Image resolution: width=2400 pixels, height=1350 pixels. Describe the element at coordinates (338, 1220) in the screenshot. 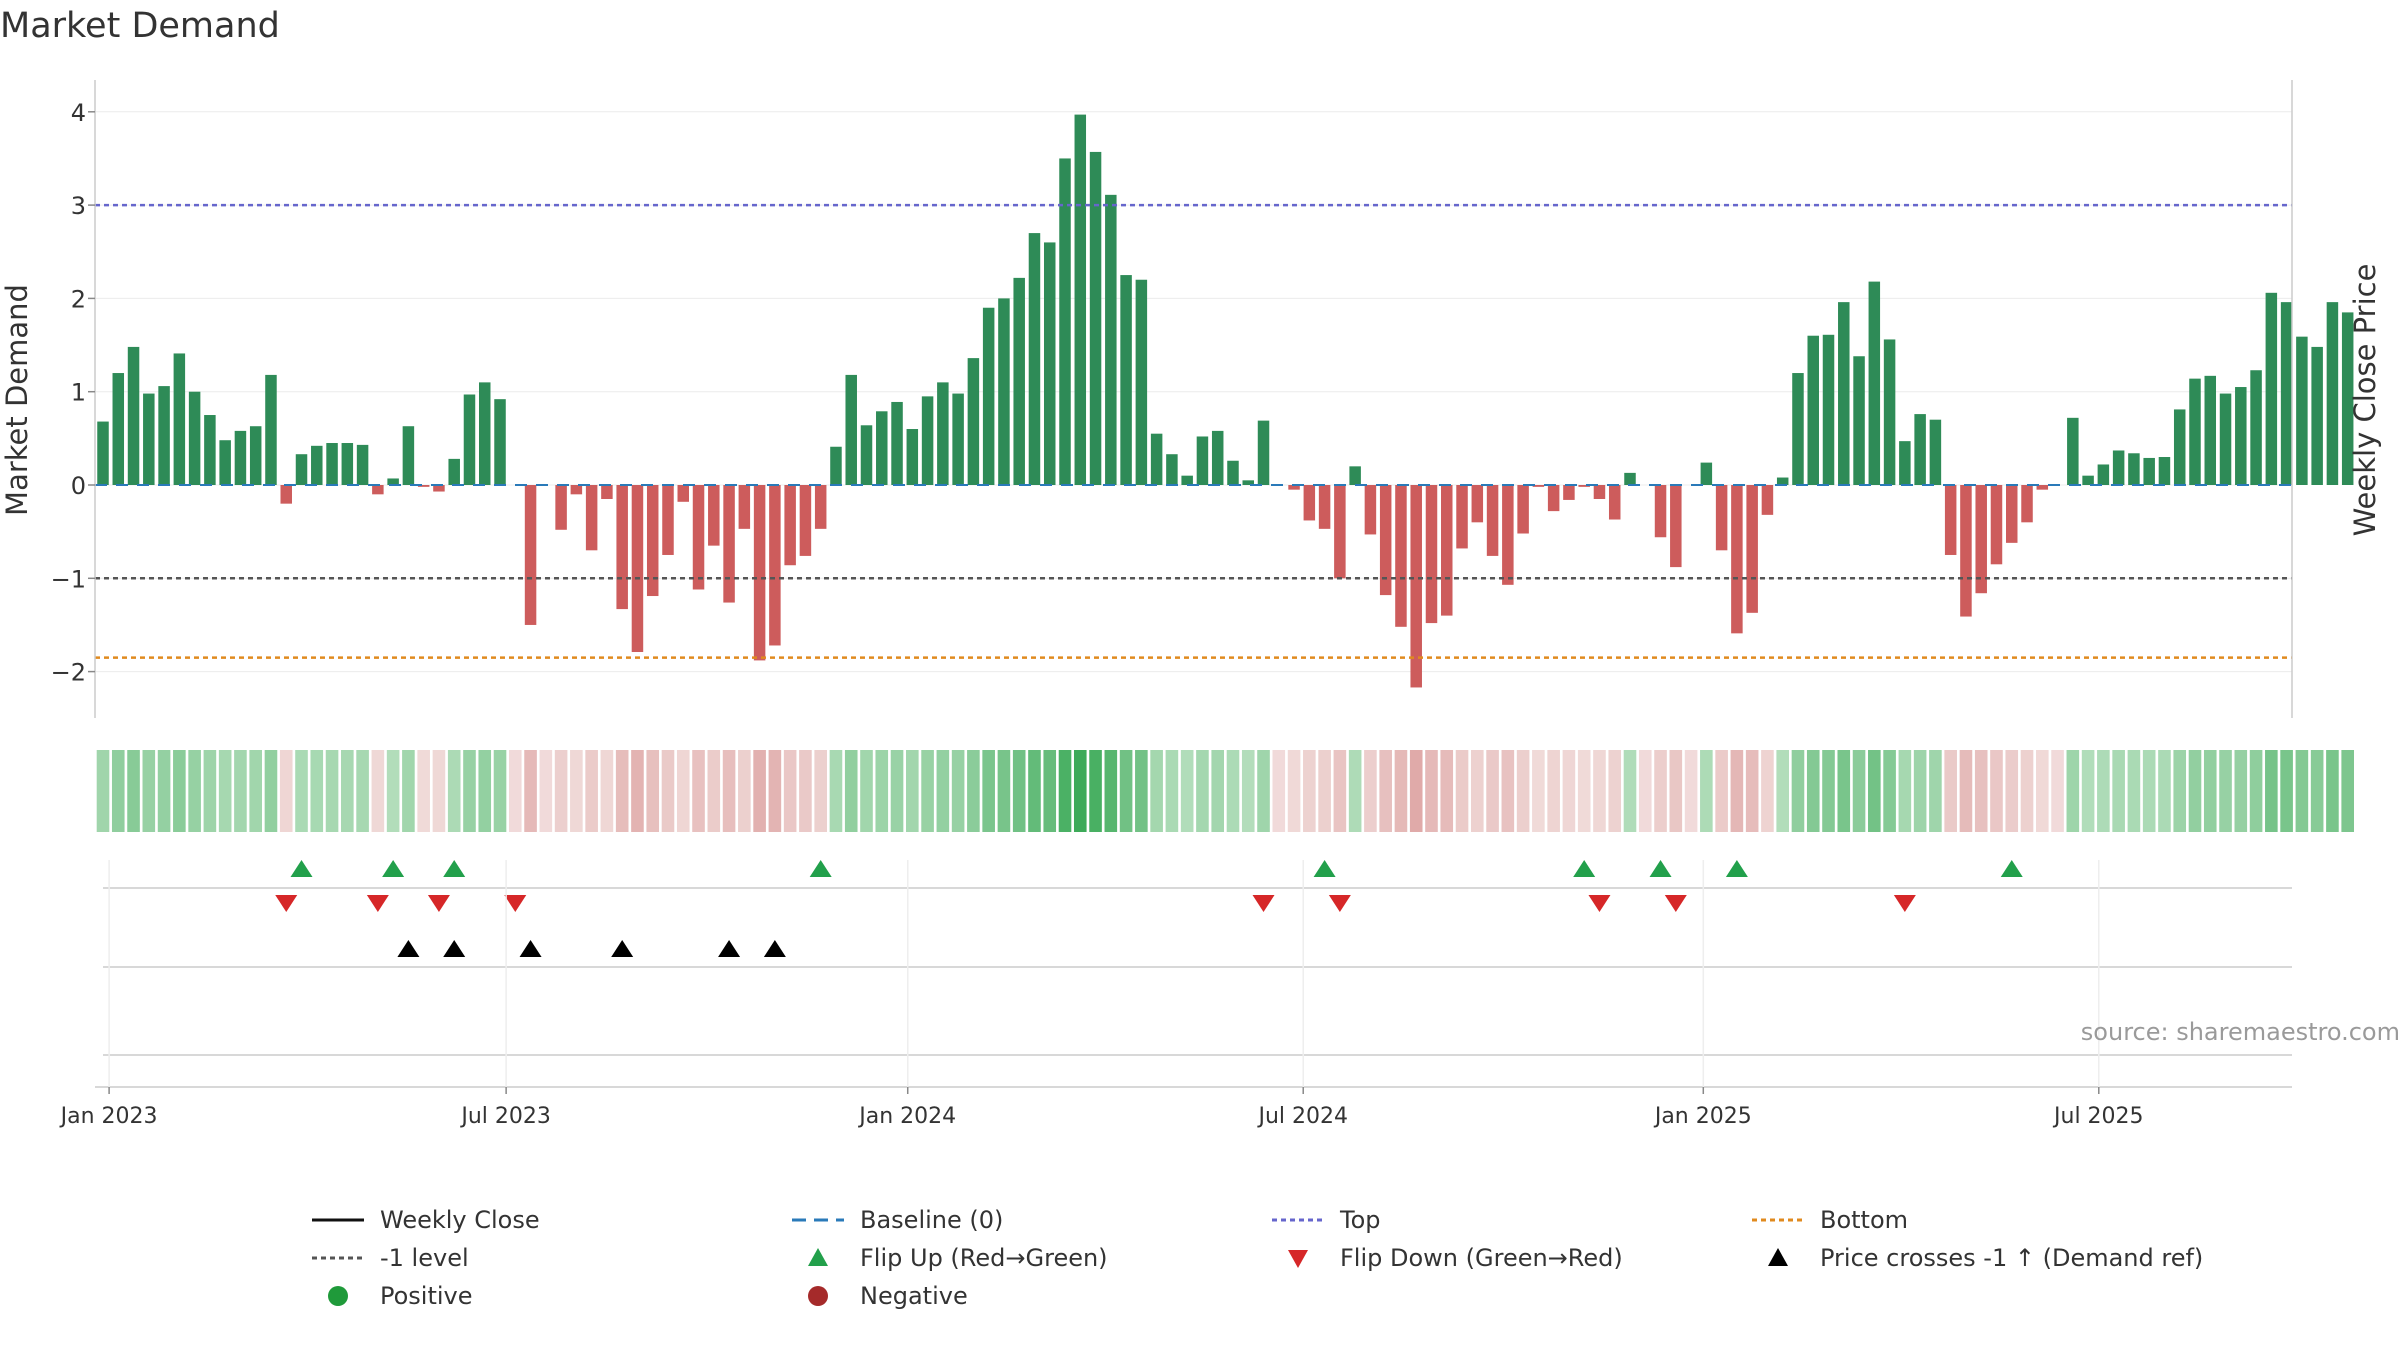

I see `legend-weekly-close-symbol` at that location.